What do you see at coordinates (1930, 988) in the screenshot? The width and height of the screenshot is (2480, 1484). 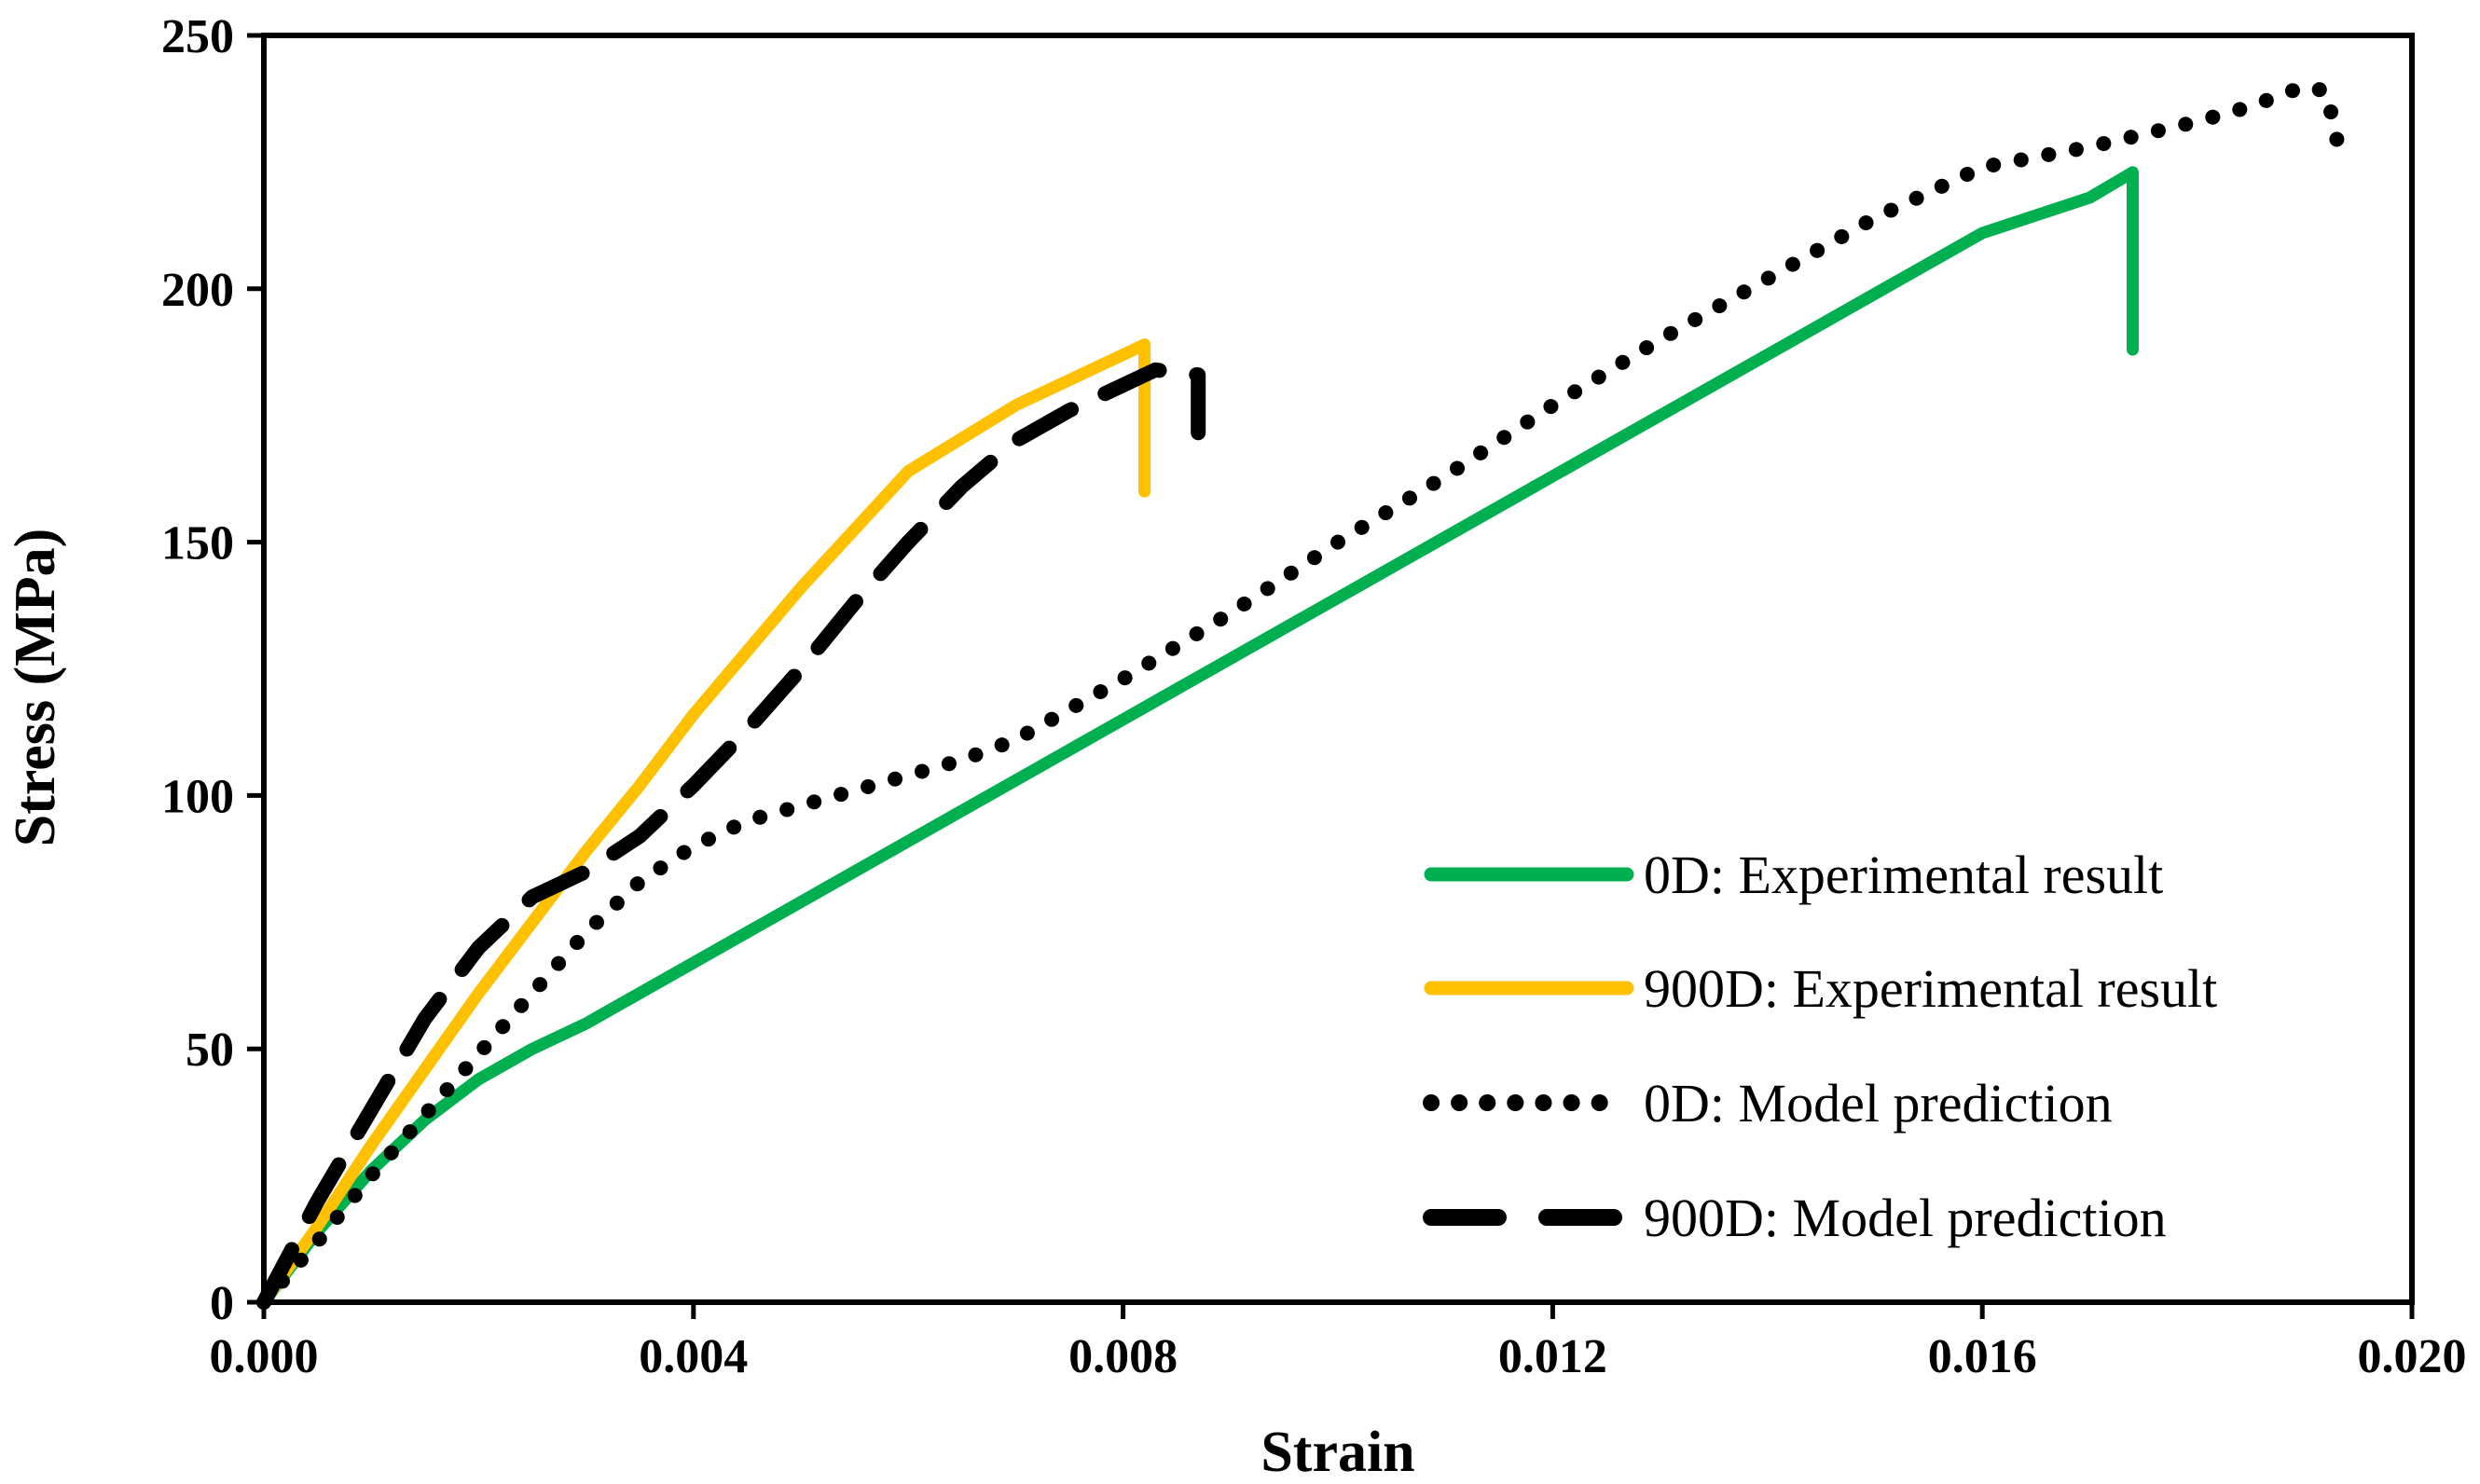 I see `legend-label-2: 900D: Experimental result` at bounding box center [1930, 988].